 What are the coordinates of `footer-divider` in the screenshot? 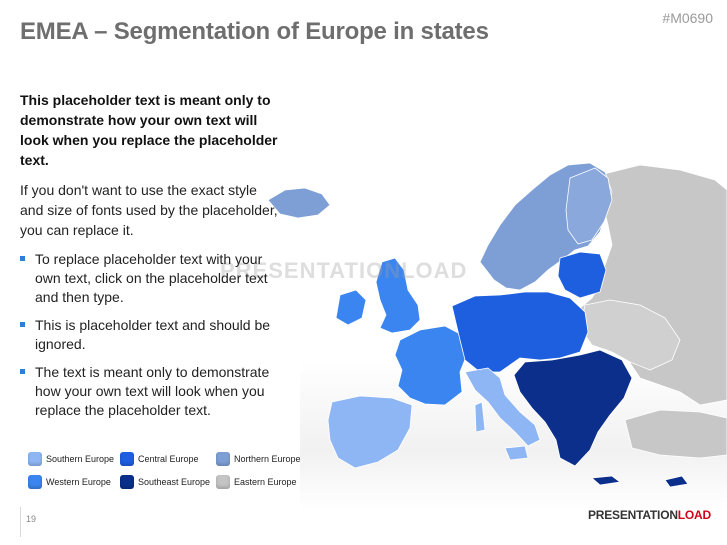 It's located at (20, 522).